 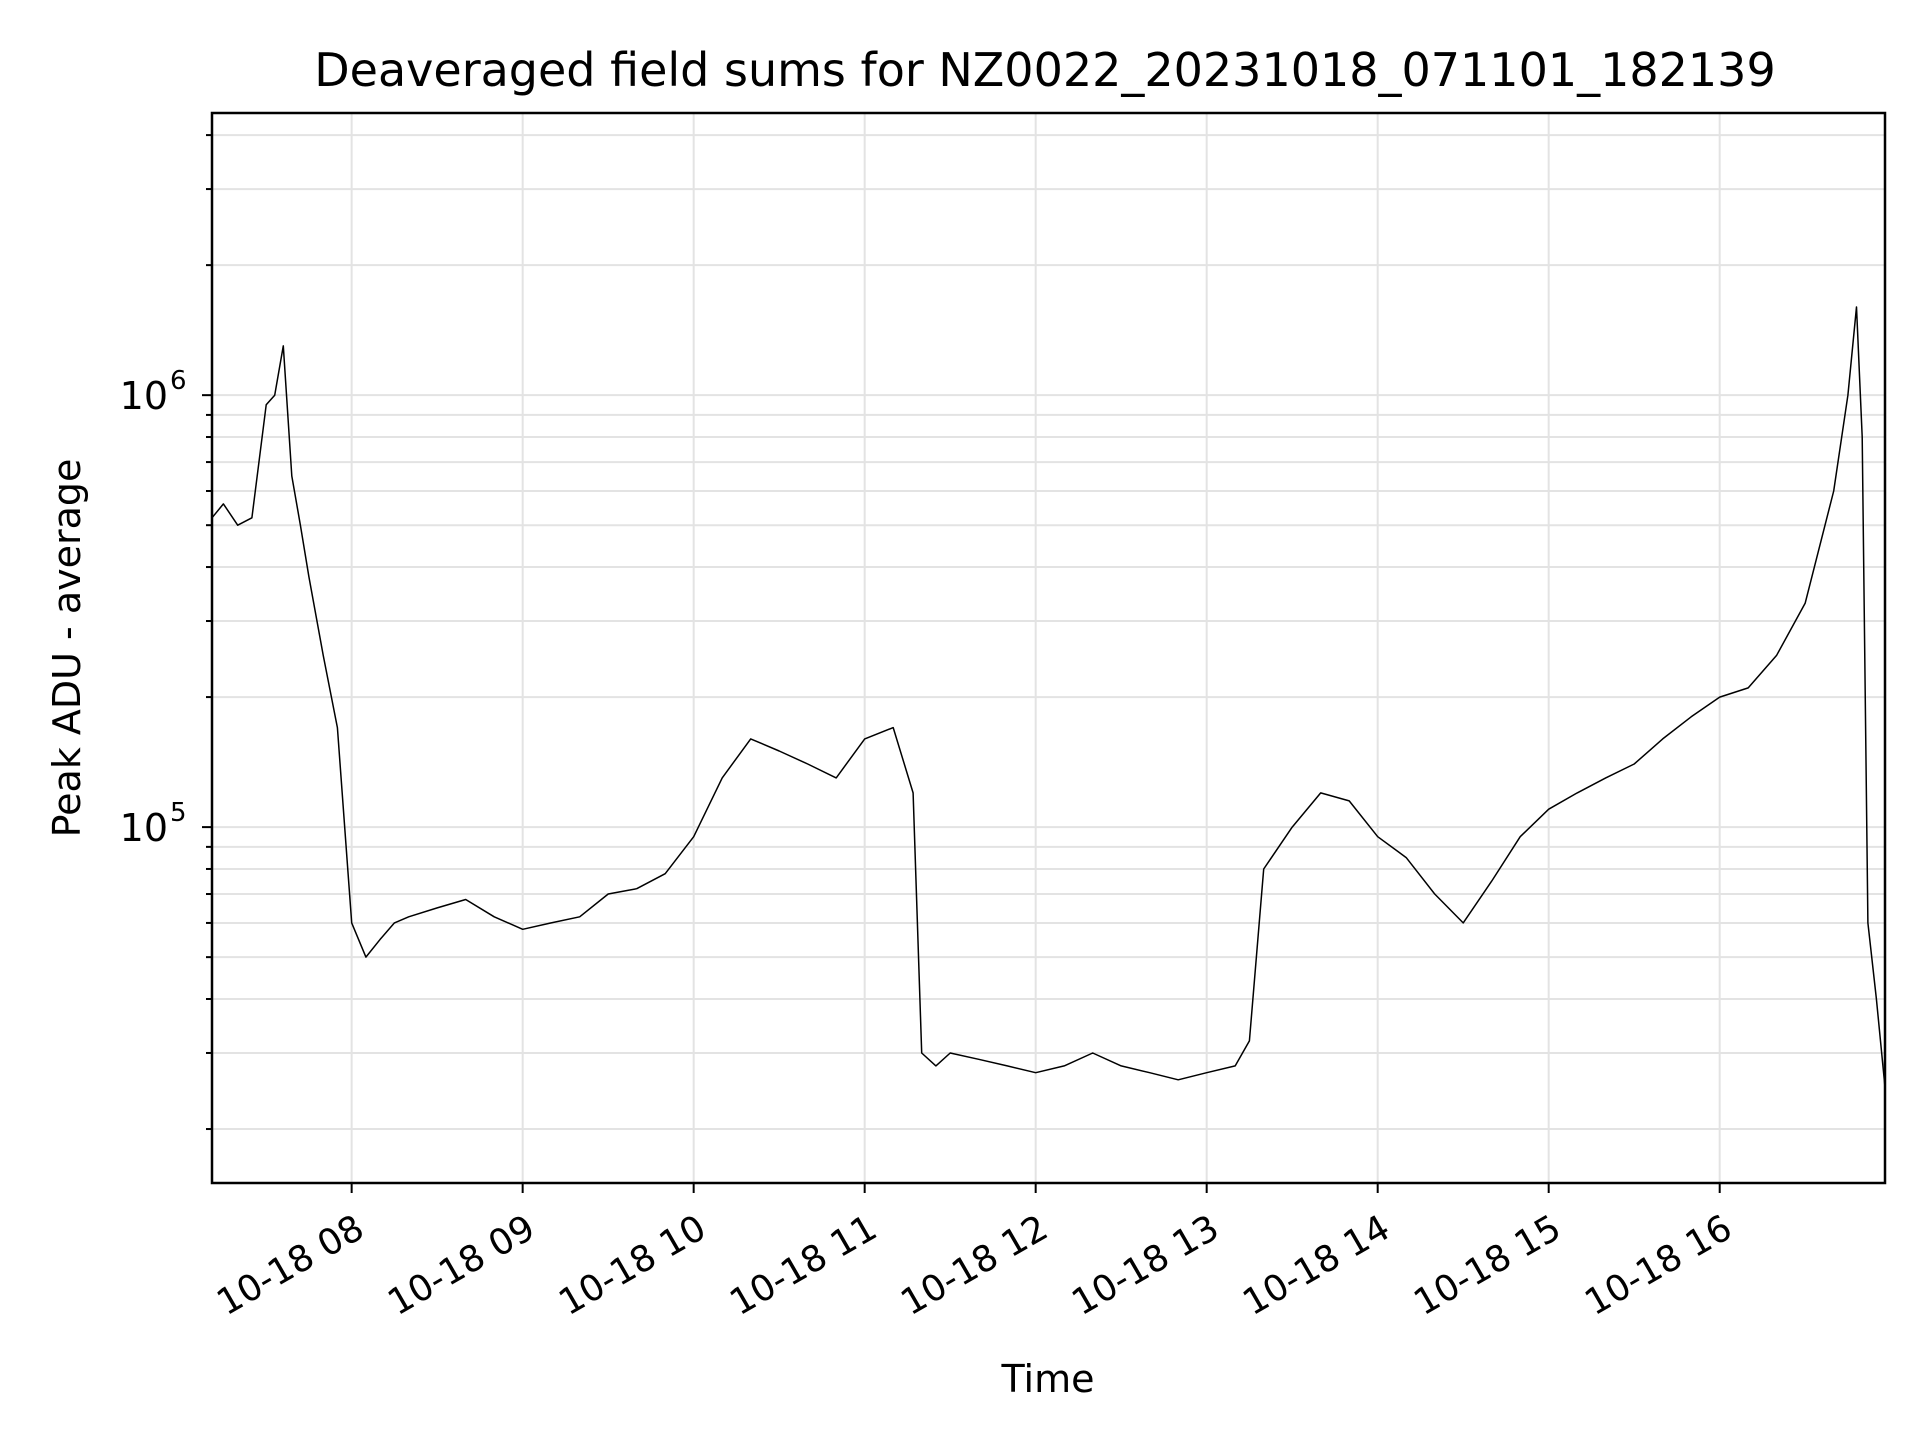 What do you see at coordinates (974, 1265) in the screenshot?
I see `x-tick-label: 10-18 12` at bounding box center [974, 1265].